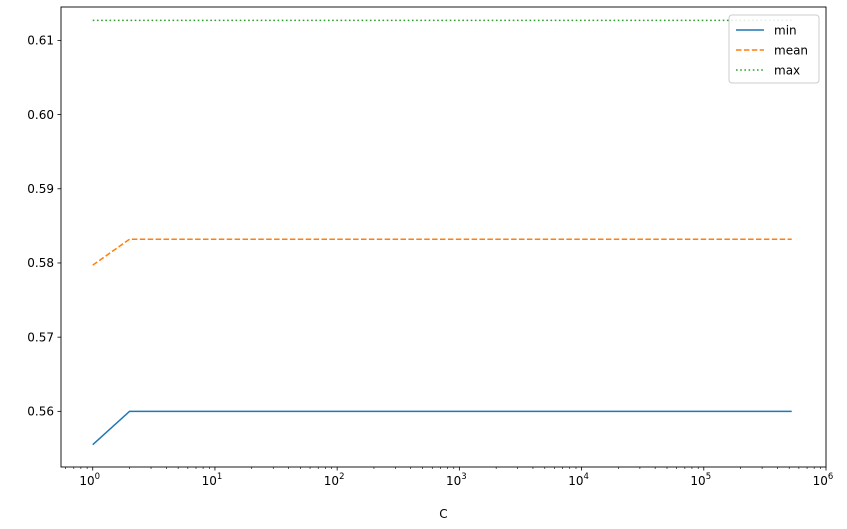  I want to click on x-tick-label: 10³, so click(456, 480).